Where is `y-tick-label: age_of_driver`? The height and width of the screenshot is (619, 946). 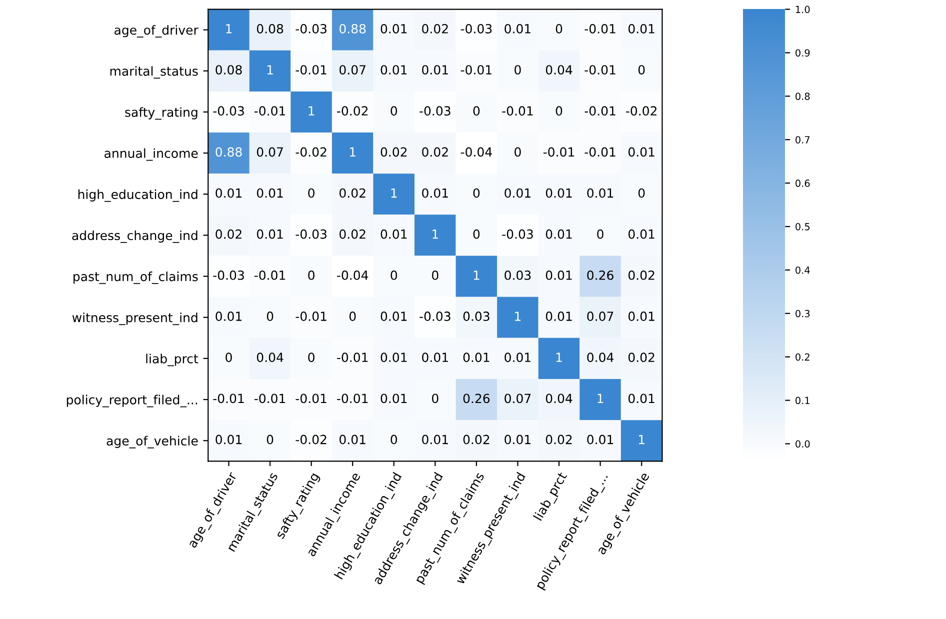 y-tick-label: age_of_driver is located at coordinates (156, 31).